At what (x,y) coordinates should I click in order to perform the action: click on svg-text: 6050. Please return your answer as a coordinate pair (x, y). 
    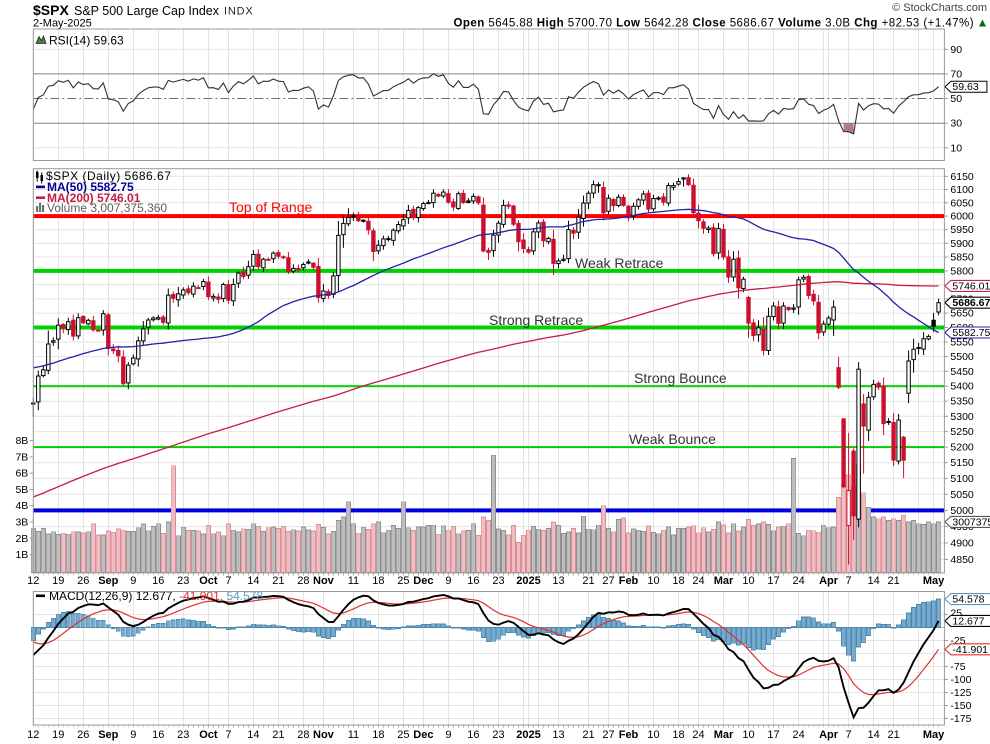
    Looking at the image, I should click on (962, 203).